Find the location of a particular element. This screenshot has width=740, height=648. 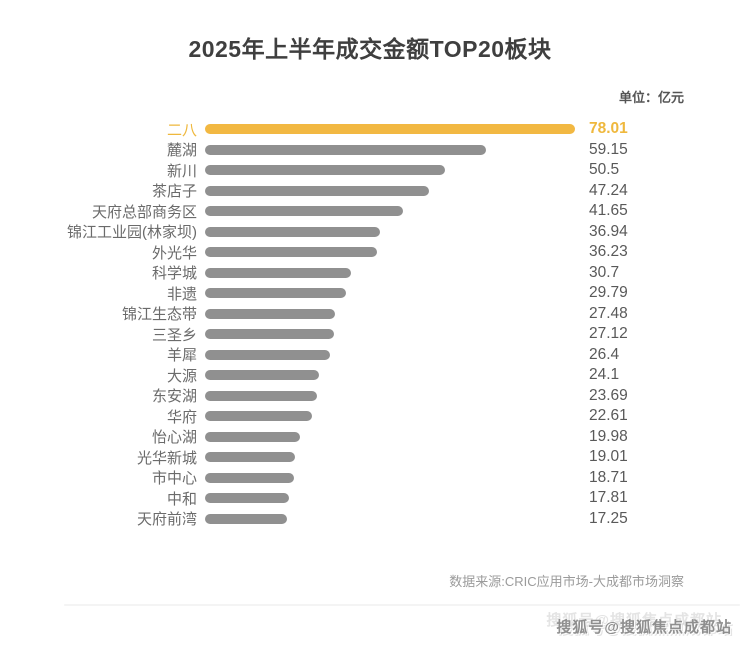

chart-row: 科学城 30.7 is located at coordinates (370, 273).